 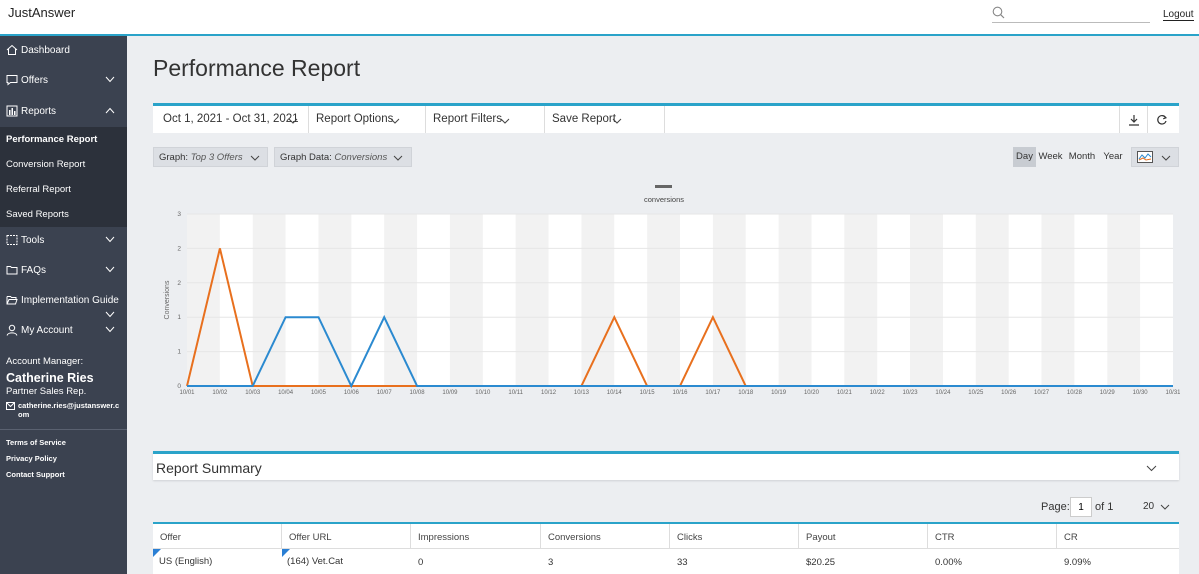 I want to click on sidebar-item-implementation-guide: Implementation Guide, so click(x=63, y=304).